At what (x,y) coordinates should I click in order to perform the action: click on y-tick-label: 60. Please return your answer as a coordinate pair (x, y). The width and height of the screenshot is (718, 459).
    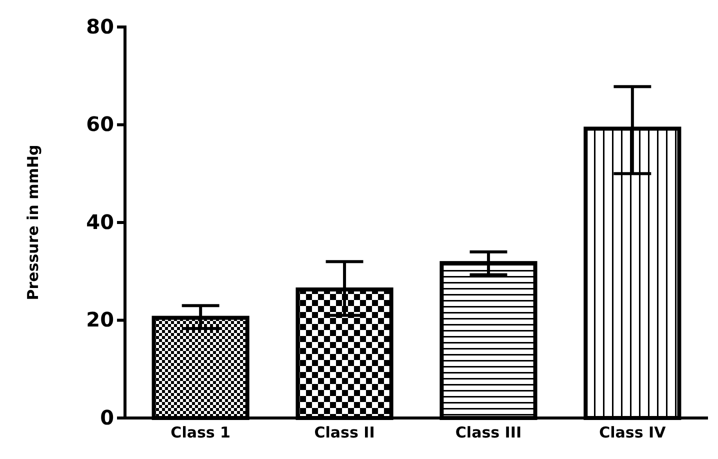
    Looking at the image, I should click on (100, 124).